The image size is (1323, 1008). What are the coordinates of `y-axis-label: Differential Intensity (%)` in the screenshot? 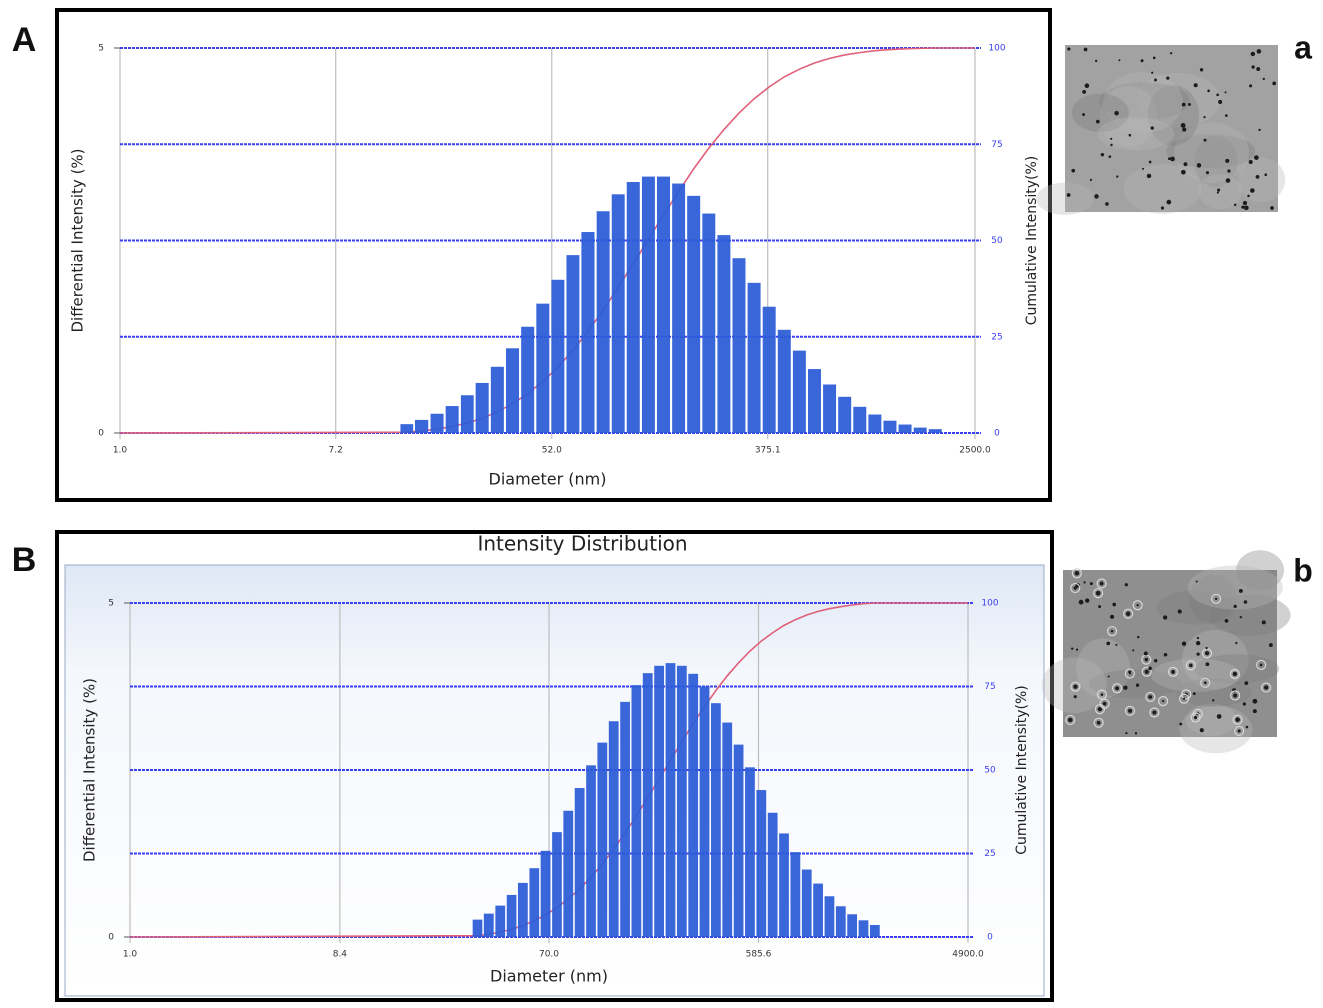 It's located at (78, 240).